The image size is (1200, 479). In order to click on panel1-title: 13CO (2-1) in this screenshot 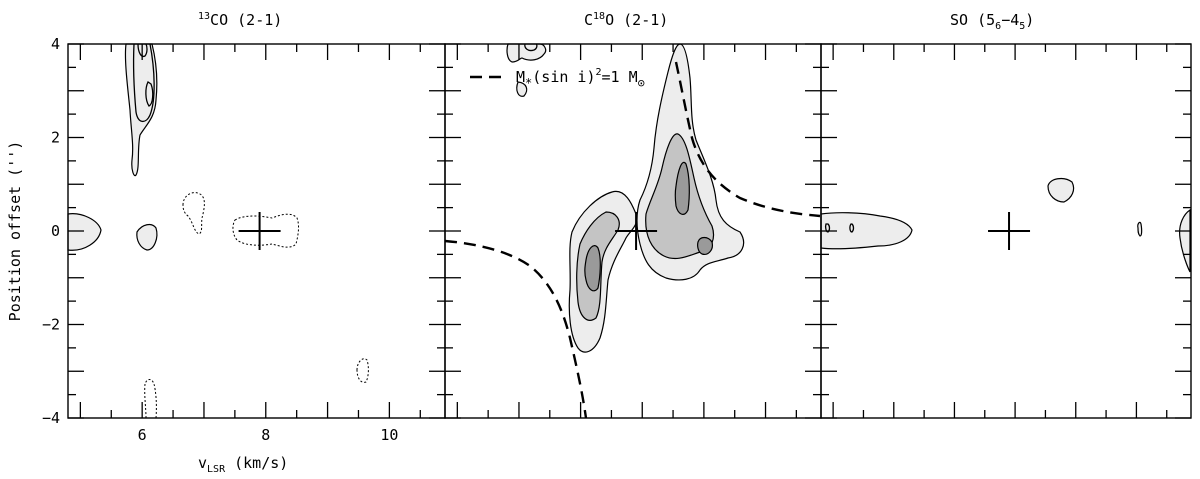, I will do `click(240, 20)`.